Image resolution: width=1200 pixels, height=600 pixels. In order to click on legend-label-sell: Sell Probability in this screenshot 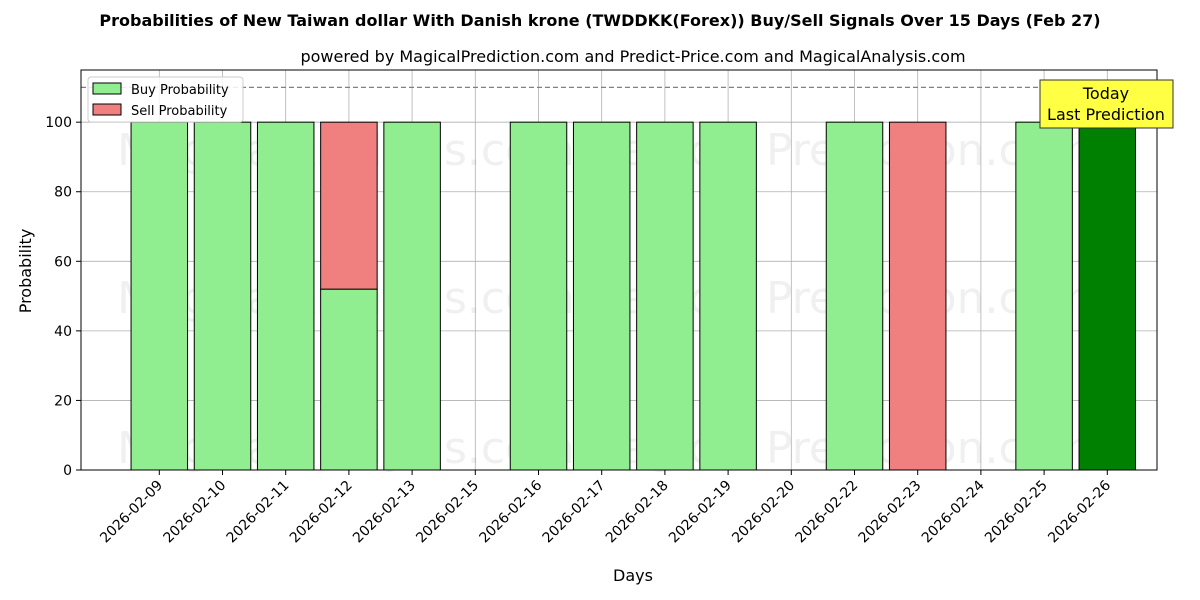, I will do `click(179, 111)`.